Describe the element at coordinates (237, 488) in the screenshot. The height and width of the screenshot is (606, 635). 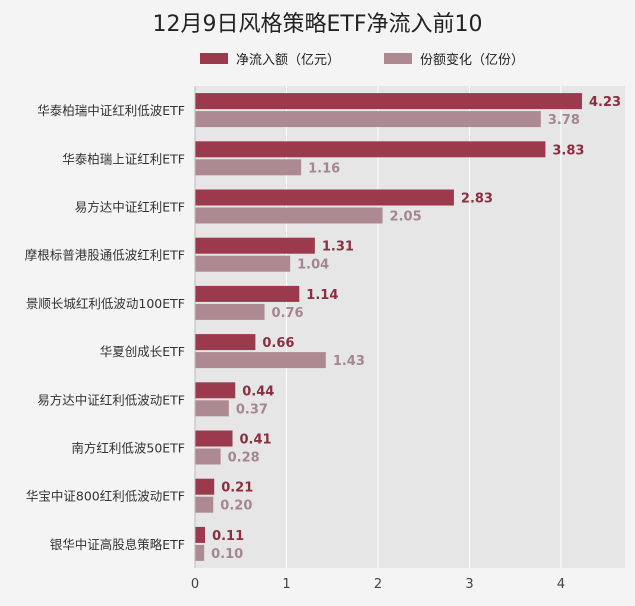
I see `net-inflow-value-label: 0.21` at that location.